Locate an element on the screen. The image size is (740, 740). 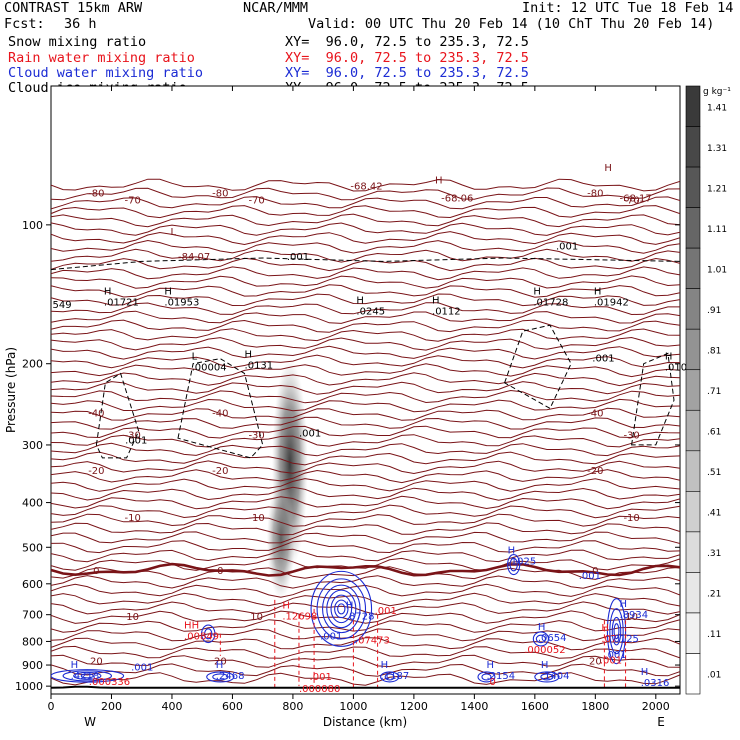
isotherm-label: 0 is located at coordinates (595, 571).